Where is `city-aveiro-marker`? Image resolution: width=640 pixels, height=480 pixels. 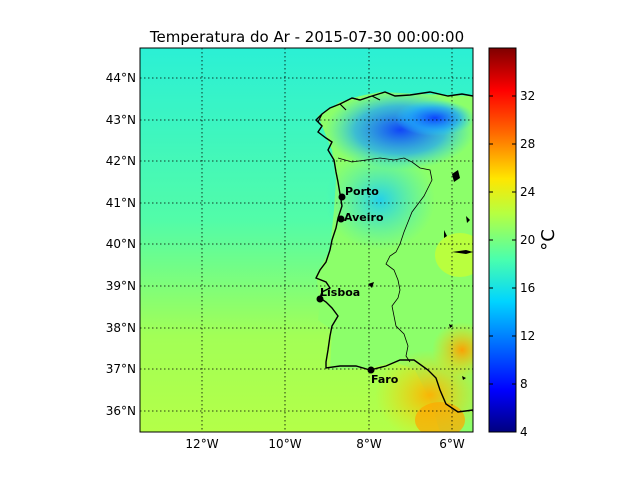
city-aveiro-marker is located at coordinates (341, 219).